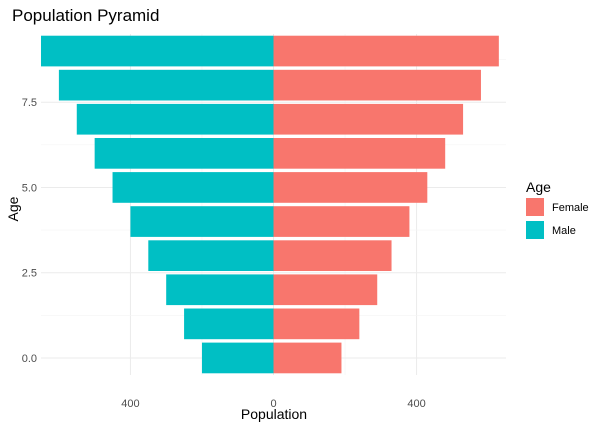  What do you see at coordinates (535, 230) in the screenshot?
I see `legend-key-male` at bounding box center [535, 230].